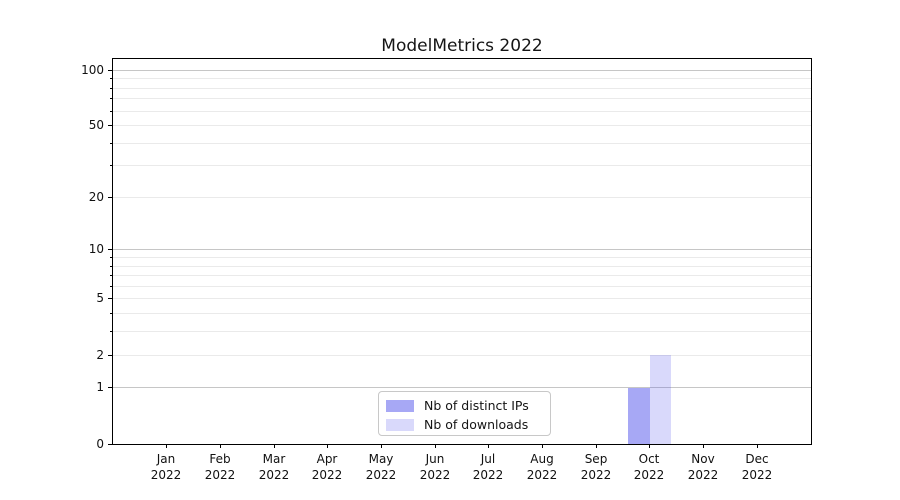 This screenshot has height=500, width=900. I want to click on legend: Nb of distinct IPs Nb of downloads, so click(464, 413).